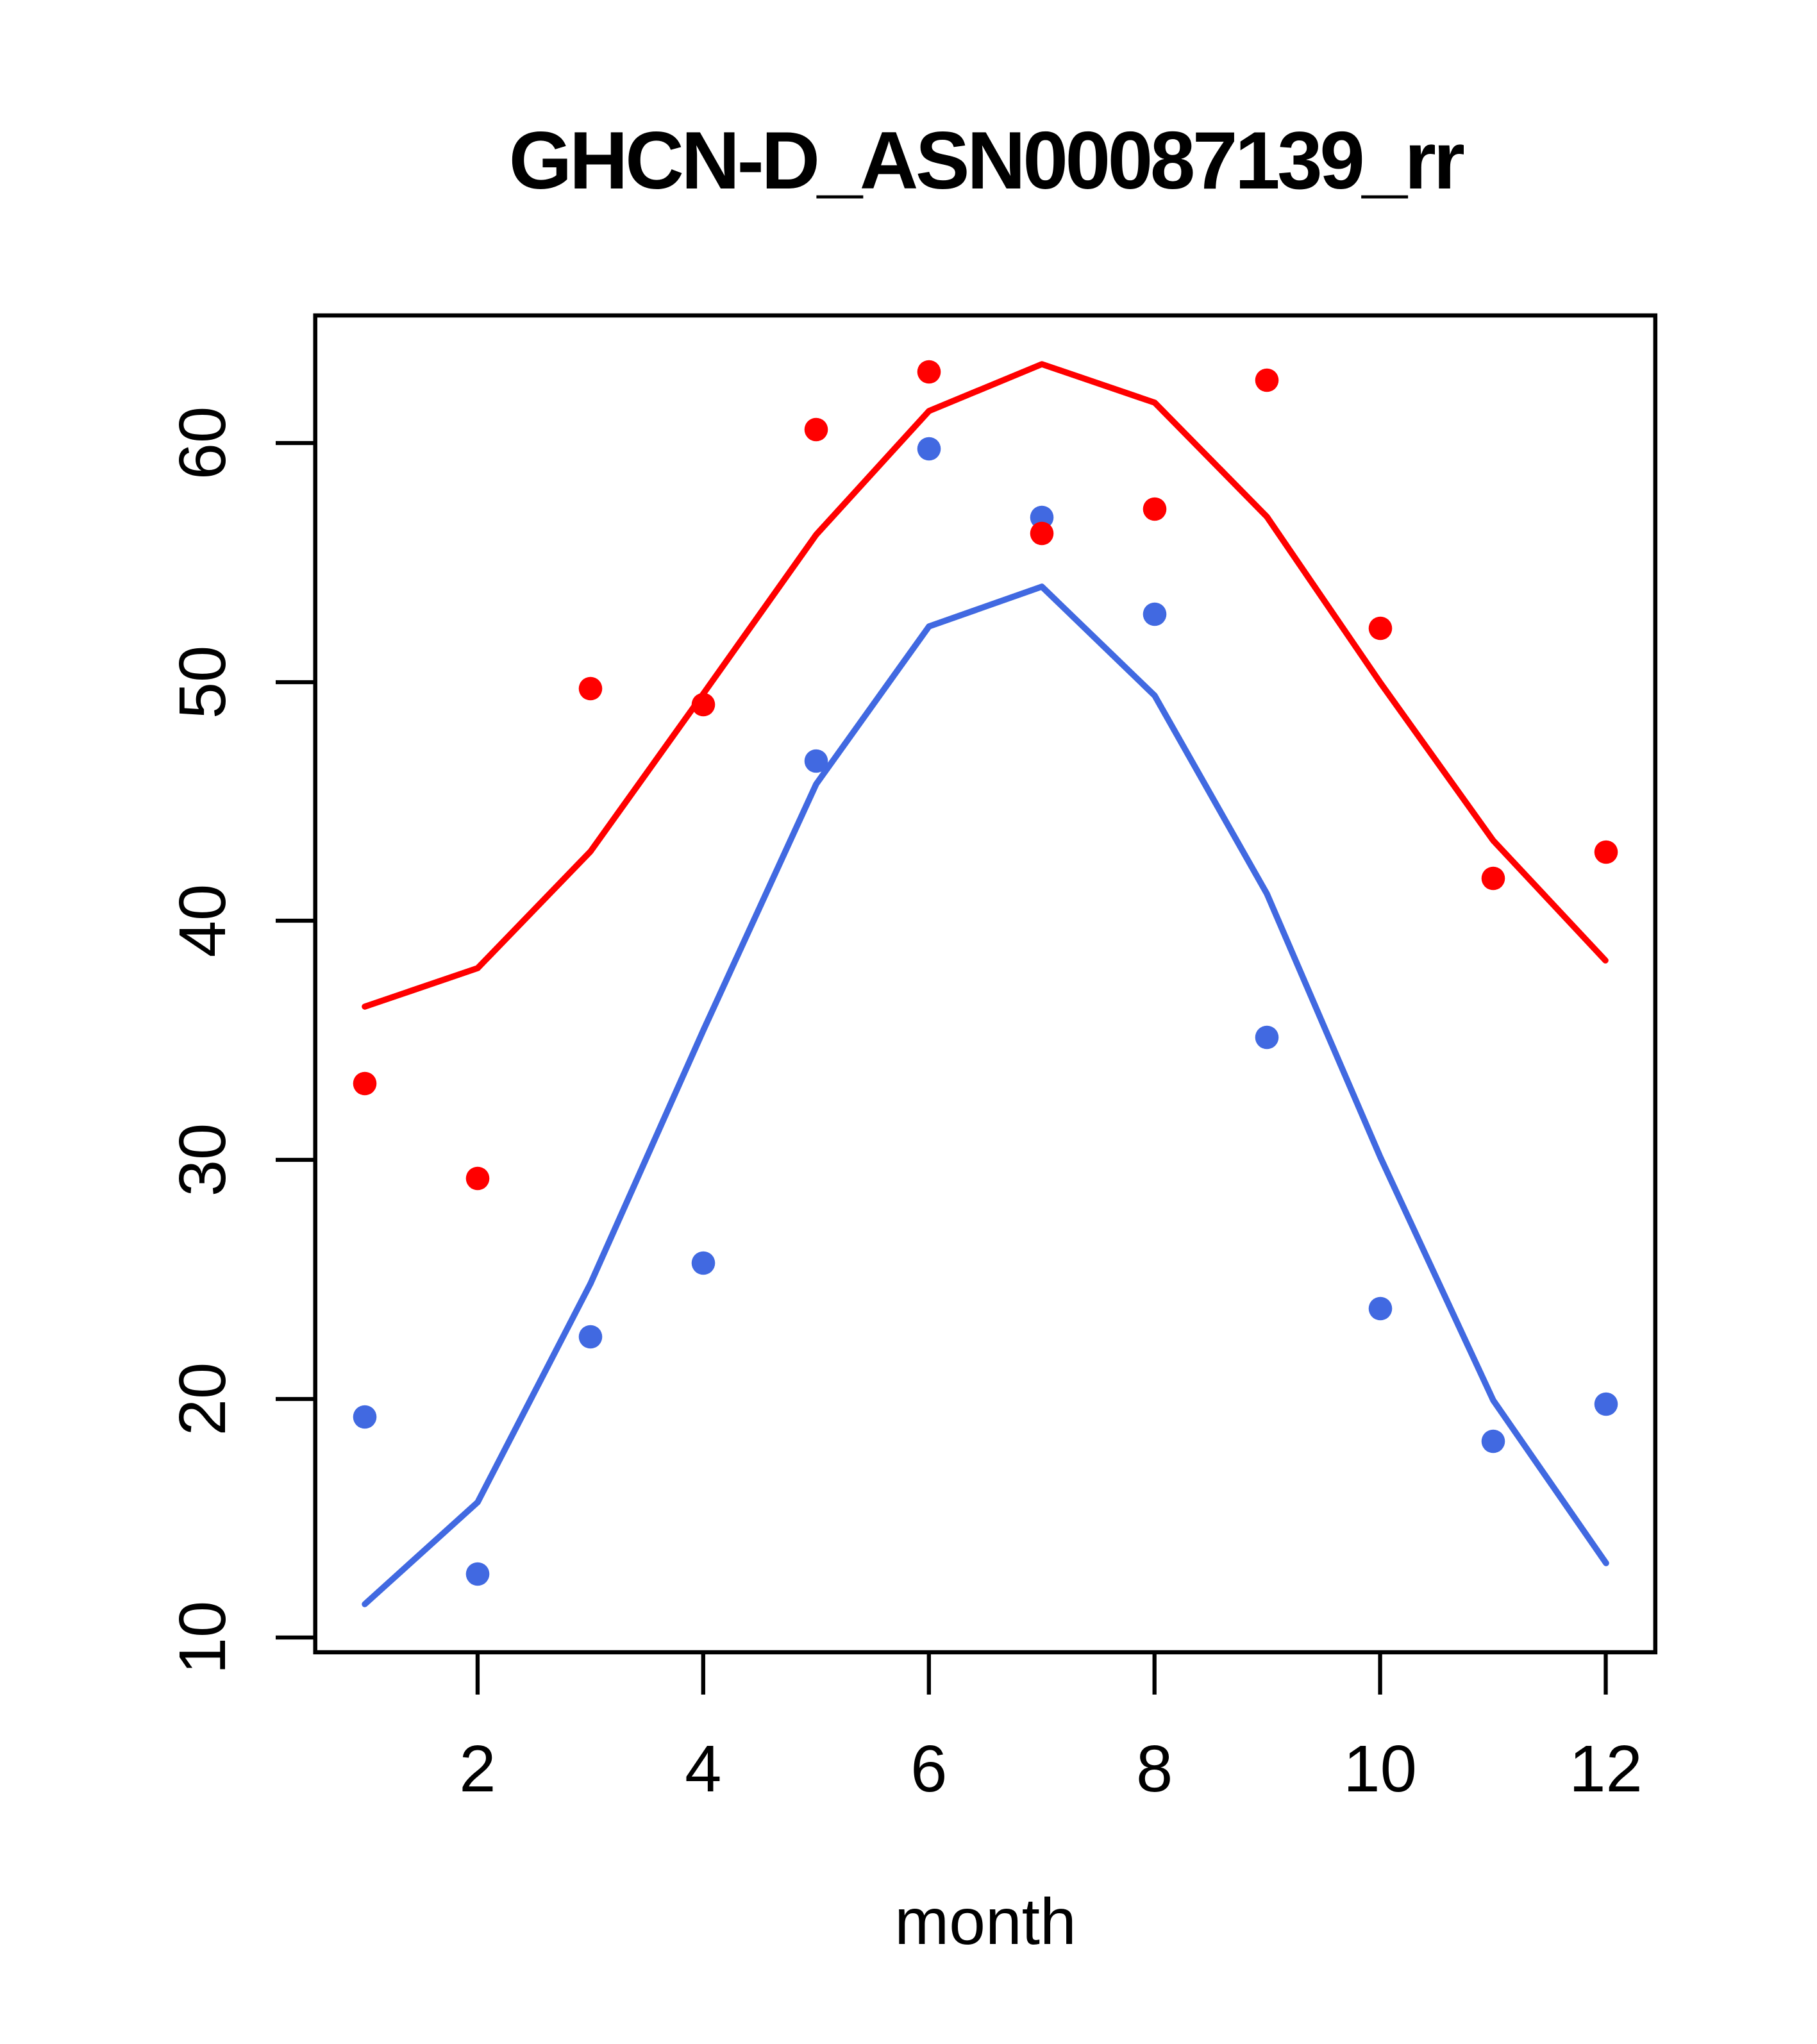 This screenshot has width=1817, height=2044. I want to click on svg-text: 2, so click(477, 1768).